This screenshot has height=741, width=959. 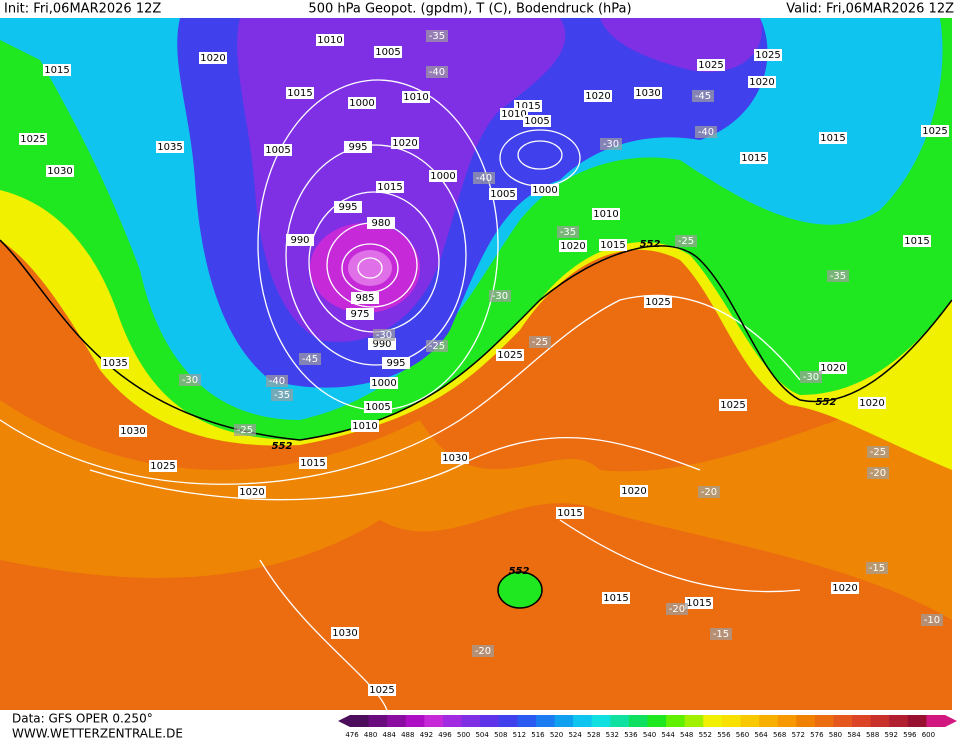 I want to click on colorbar-label: 556, so click(x=724, y=735).